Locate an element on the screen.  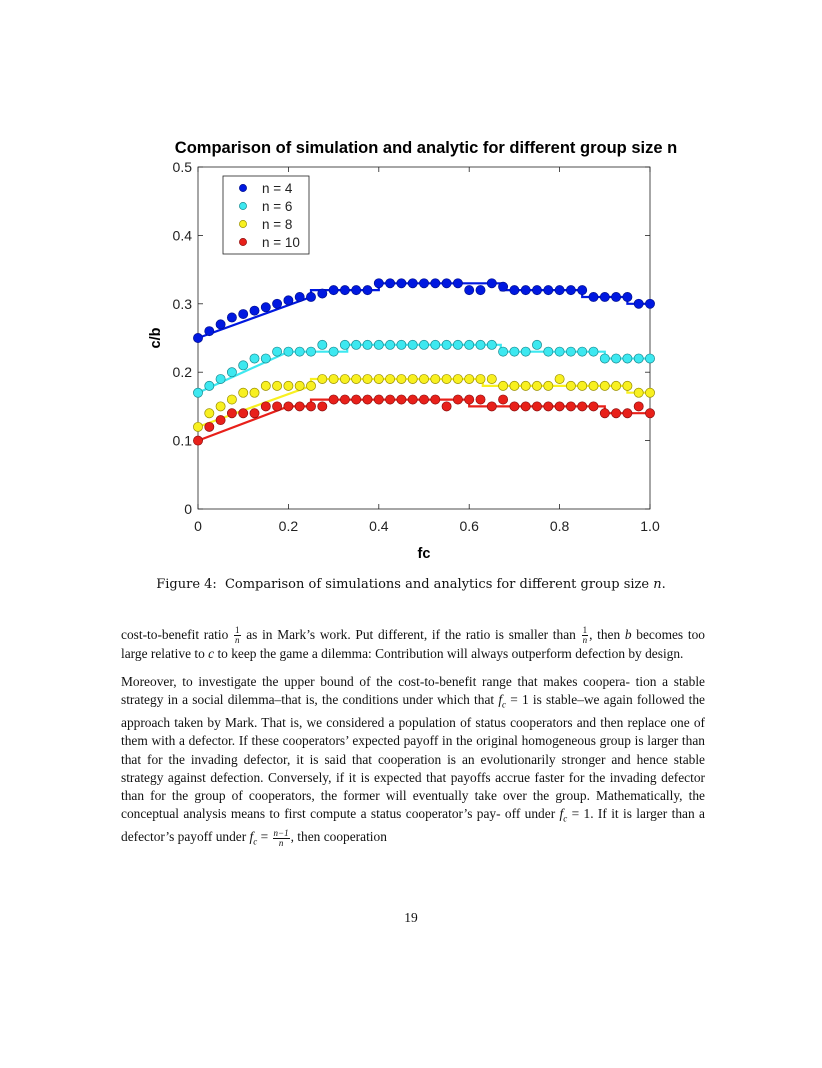
x-tick-label: 0.8 is located at coordinates (560, 526).